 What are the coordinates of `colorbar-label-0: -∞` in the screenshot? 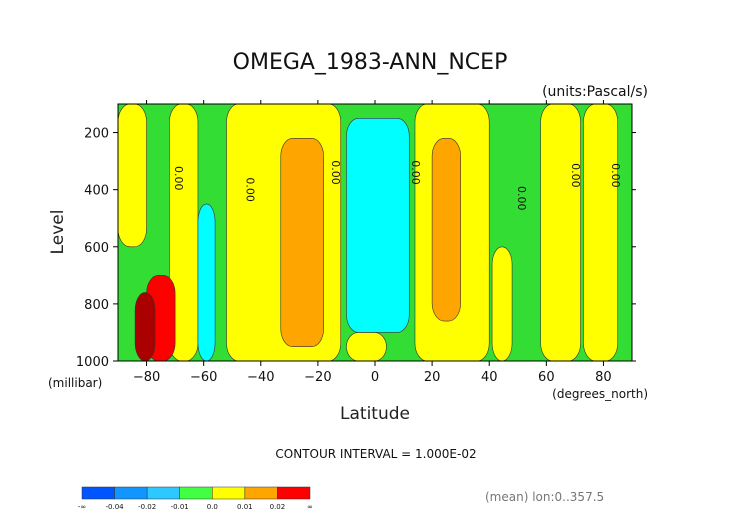 It's located at (82, 507).